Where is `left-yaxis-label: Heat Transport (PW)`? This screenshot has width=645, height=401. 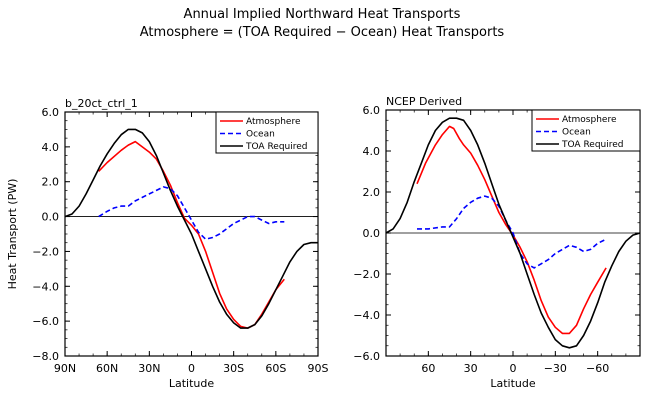 left-yaxis-label: Heat Transport (PW) is located at coordinates (12, 234).